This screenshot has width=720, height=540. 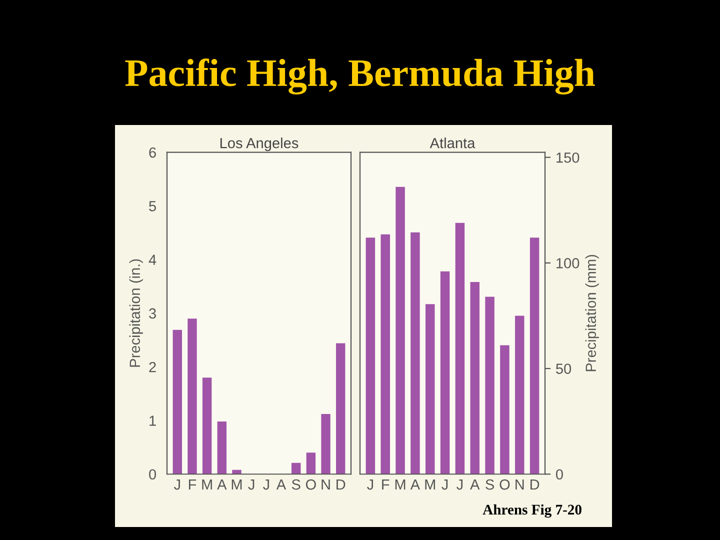 What do you see at coordinates (152, 313) in the screenshot?
I see `y-tick-label: 3` at bounding box center [152, 313].